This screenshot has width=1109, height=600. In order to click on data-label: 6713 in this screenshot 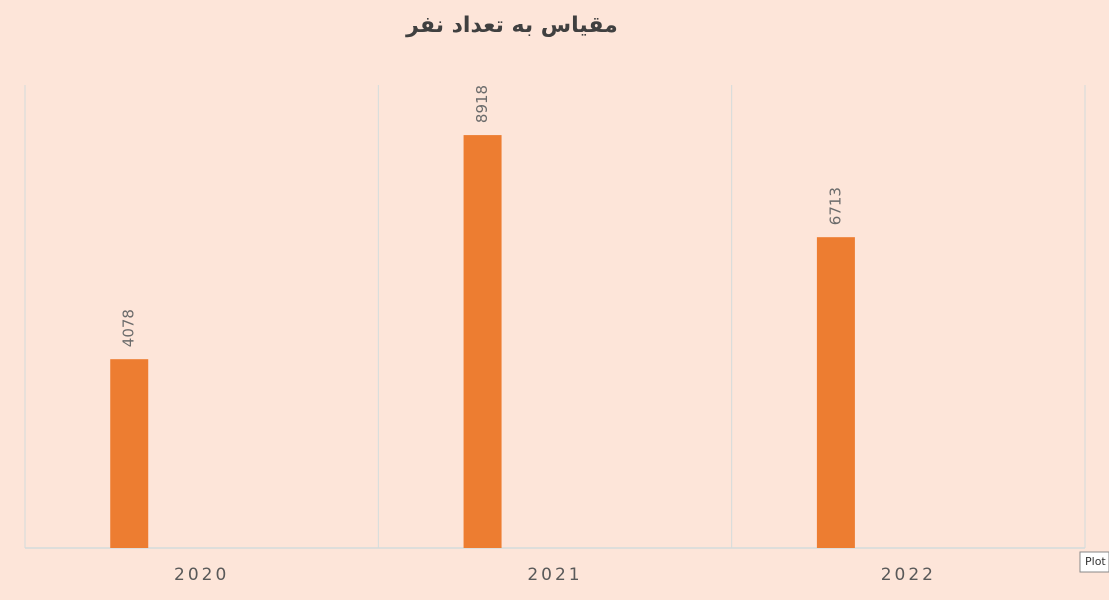, I will do `click(835, 206)`.